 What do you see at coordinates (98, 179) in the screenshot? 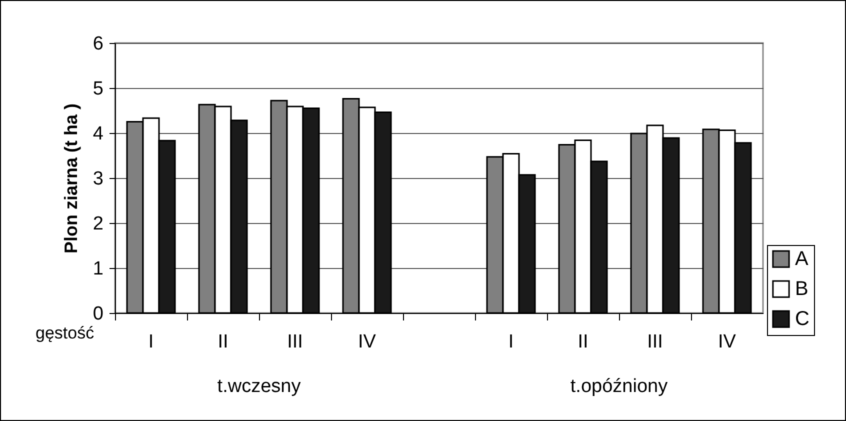
I see `y-tick-label: 3` at bounding box center [98, 179].